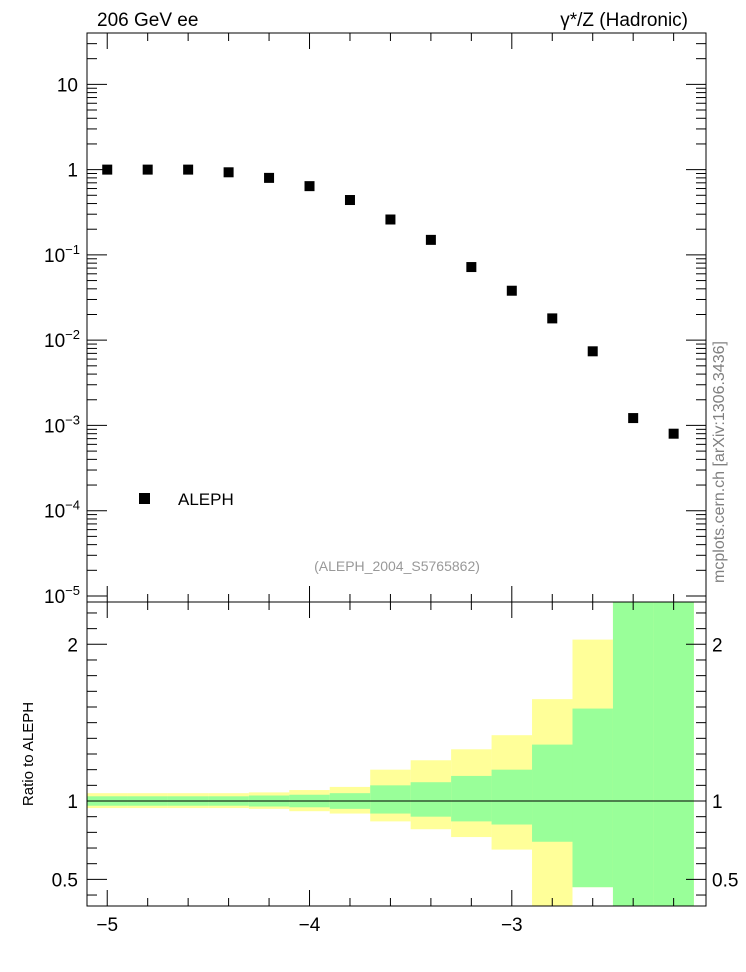 The image size is (746, 972). Describe the element at coordinates (310, 925) in the screenshot. I see `x-tick-label: −4` at that location.